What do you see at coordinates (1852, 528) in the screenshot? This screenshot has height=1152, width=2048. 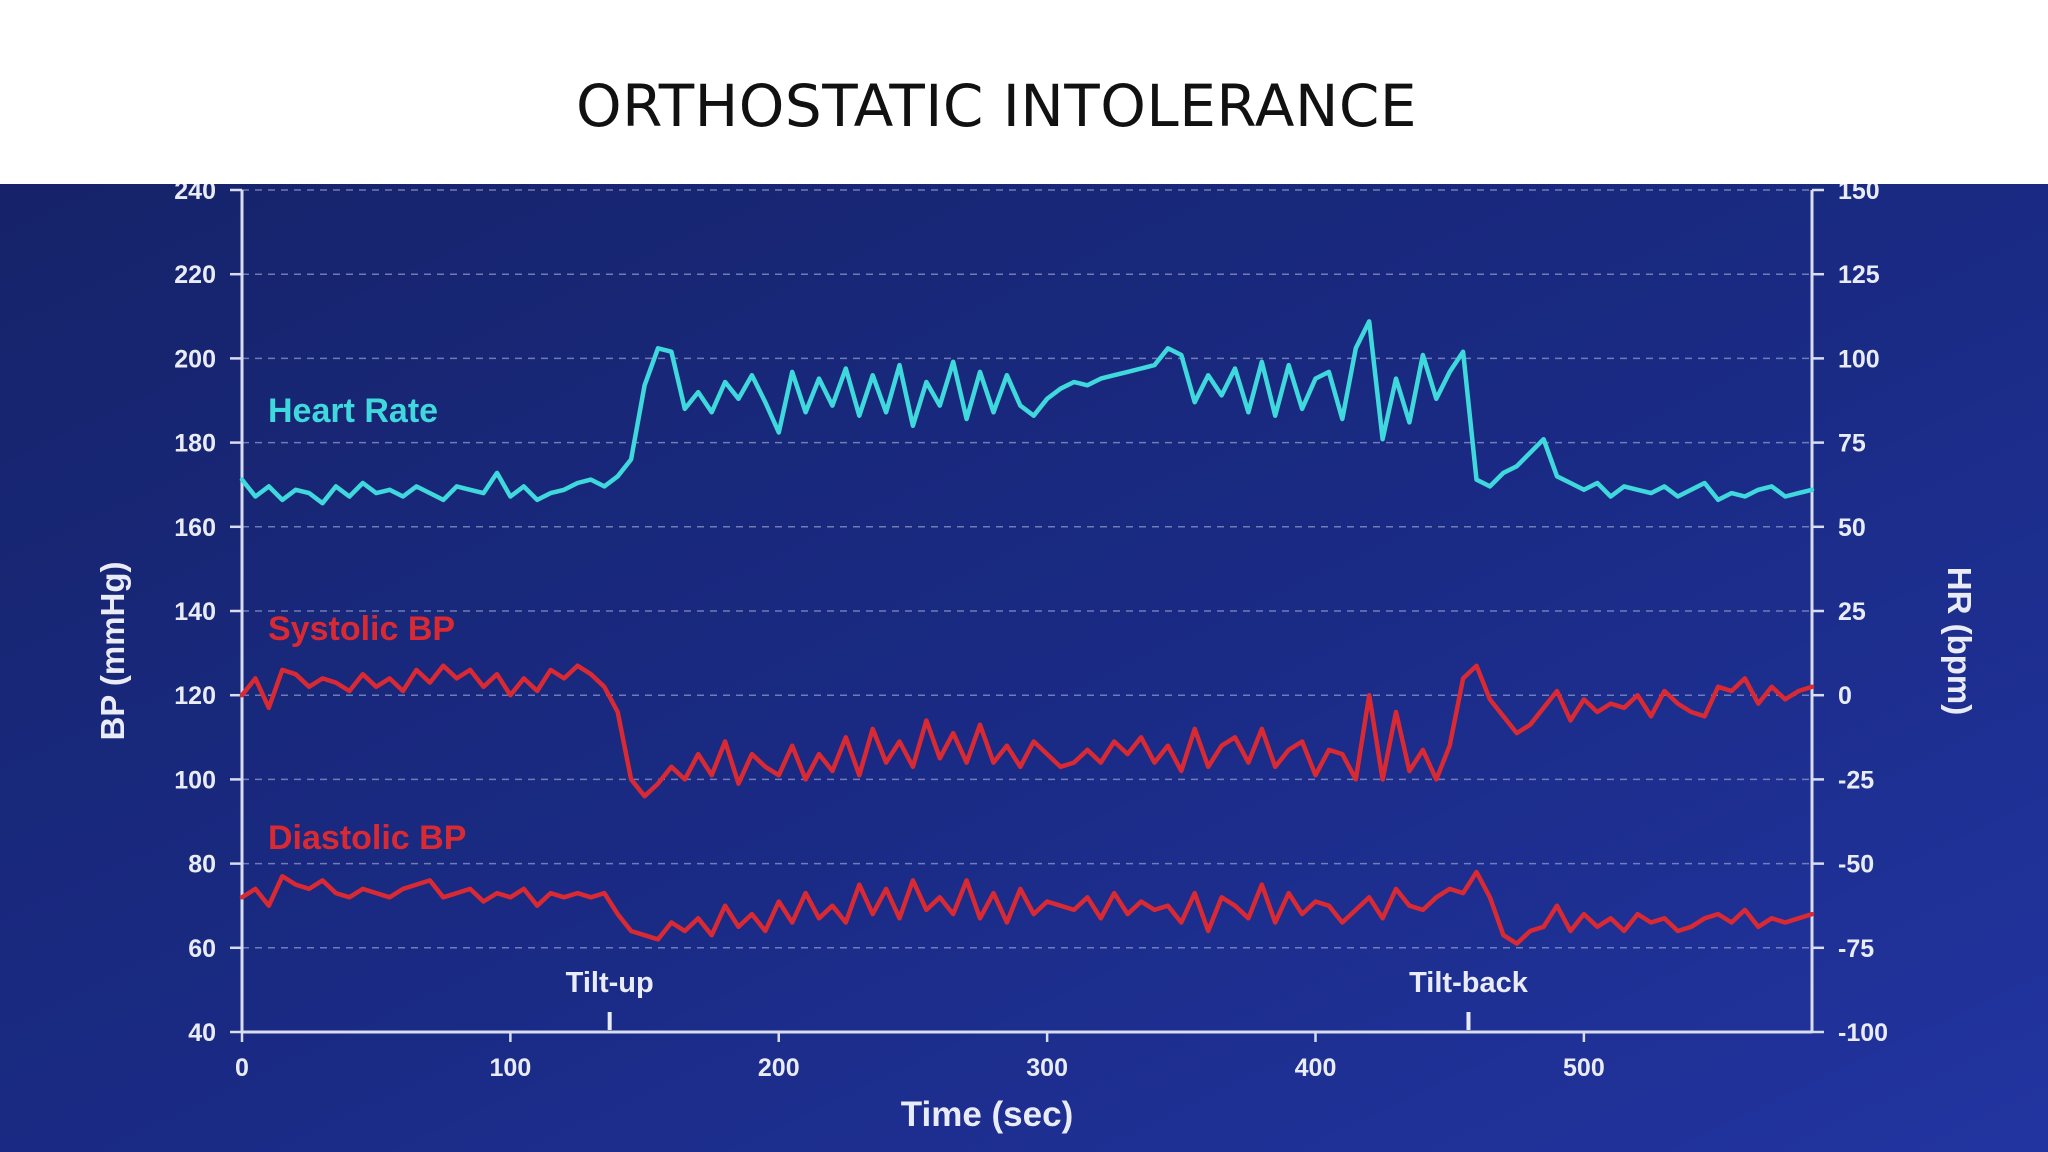 I see `y2-tick-label: 50` at bounding box center [1852, 528].